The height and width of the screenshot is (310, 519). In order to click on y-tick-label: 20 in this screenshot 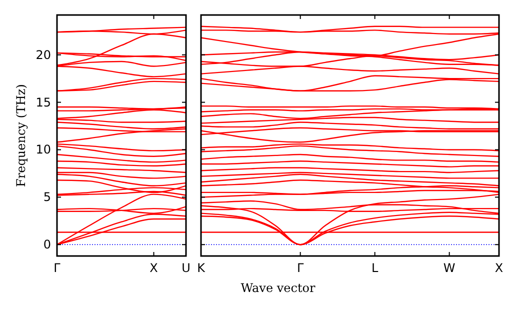, I will do `click(43, 55)`.